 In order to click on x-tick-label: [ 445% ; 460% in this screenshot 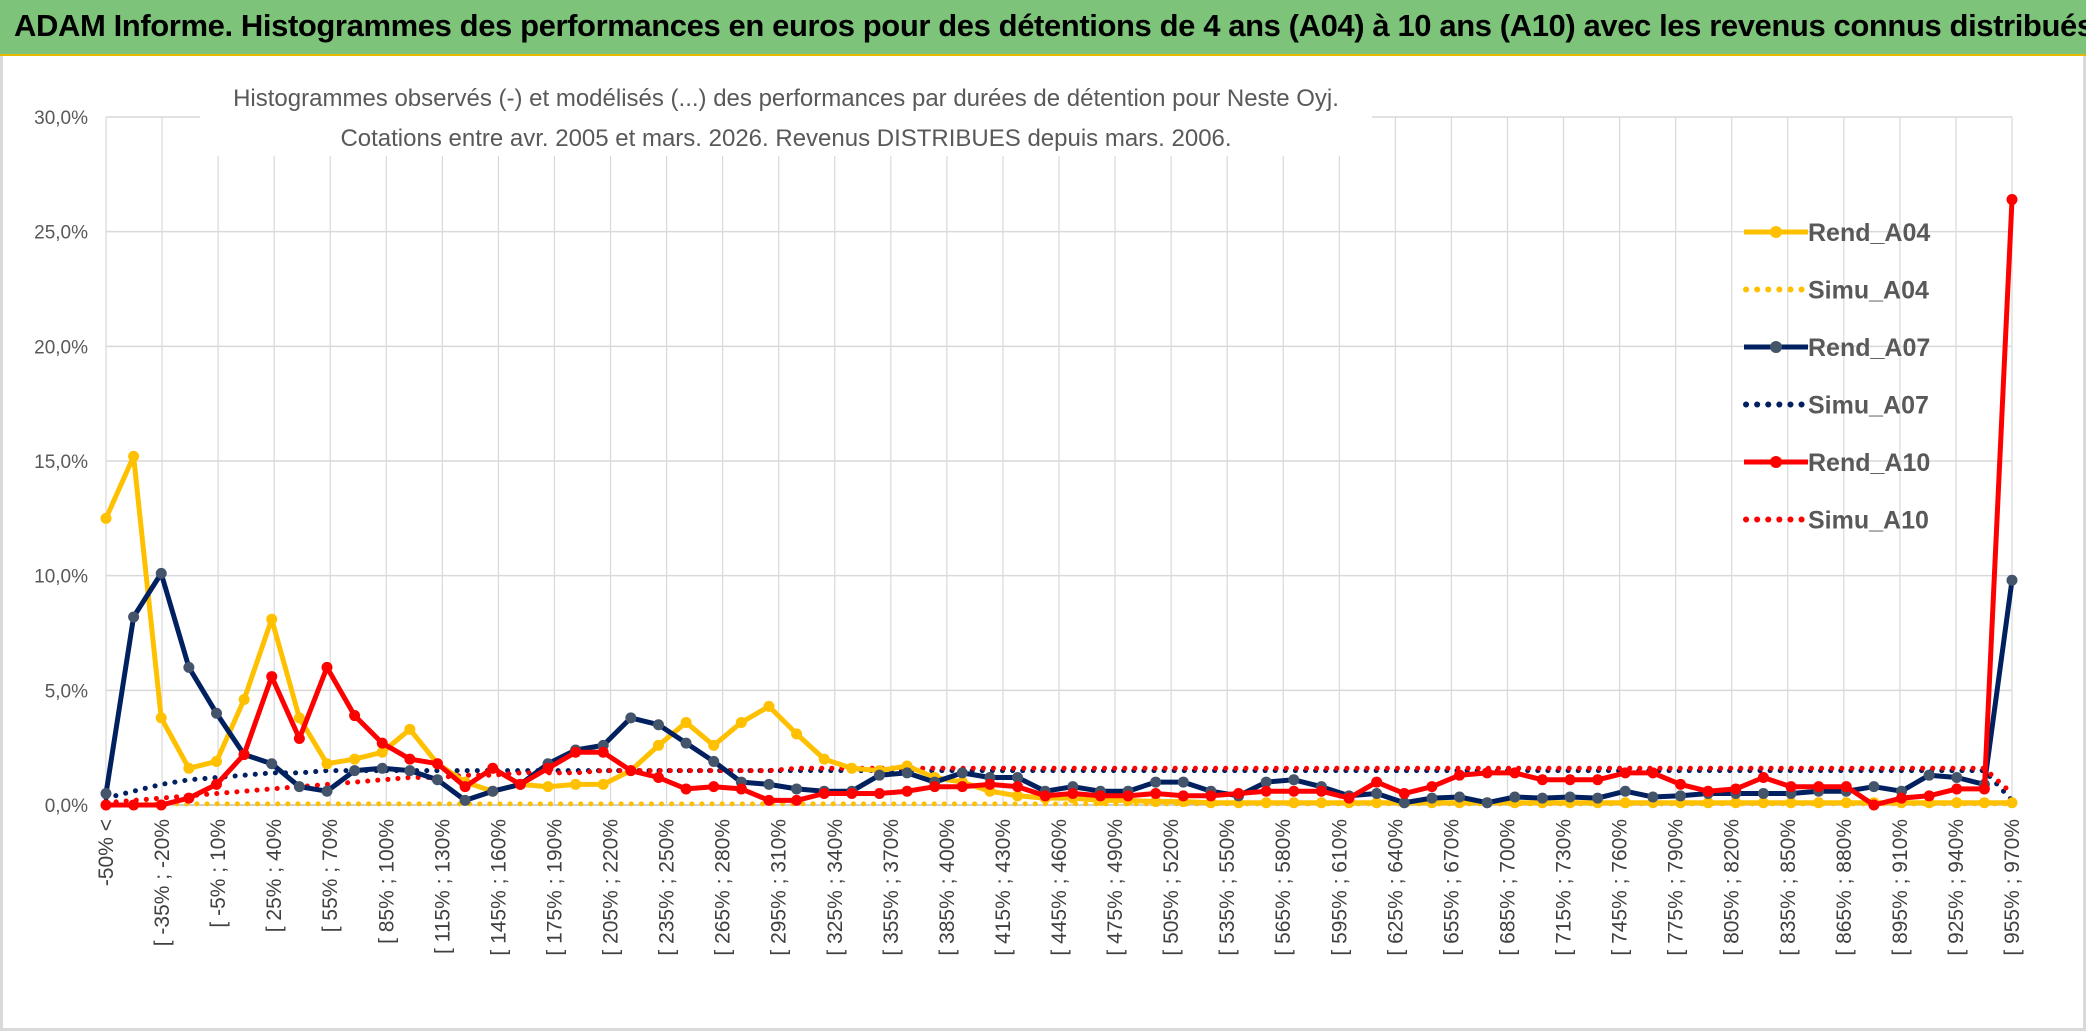, I will do `click(1059, 887)`.